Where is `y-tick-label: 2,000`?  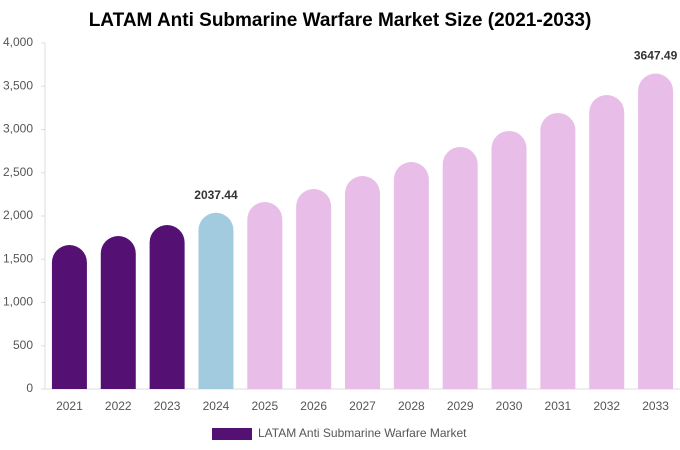 y-tick-label: 2,000 is located at coordinates (18, 215).